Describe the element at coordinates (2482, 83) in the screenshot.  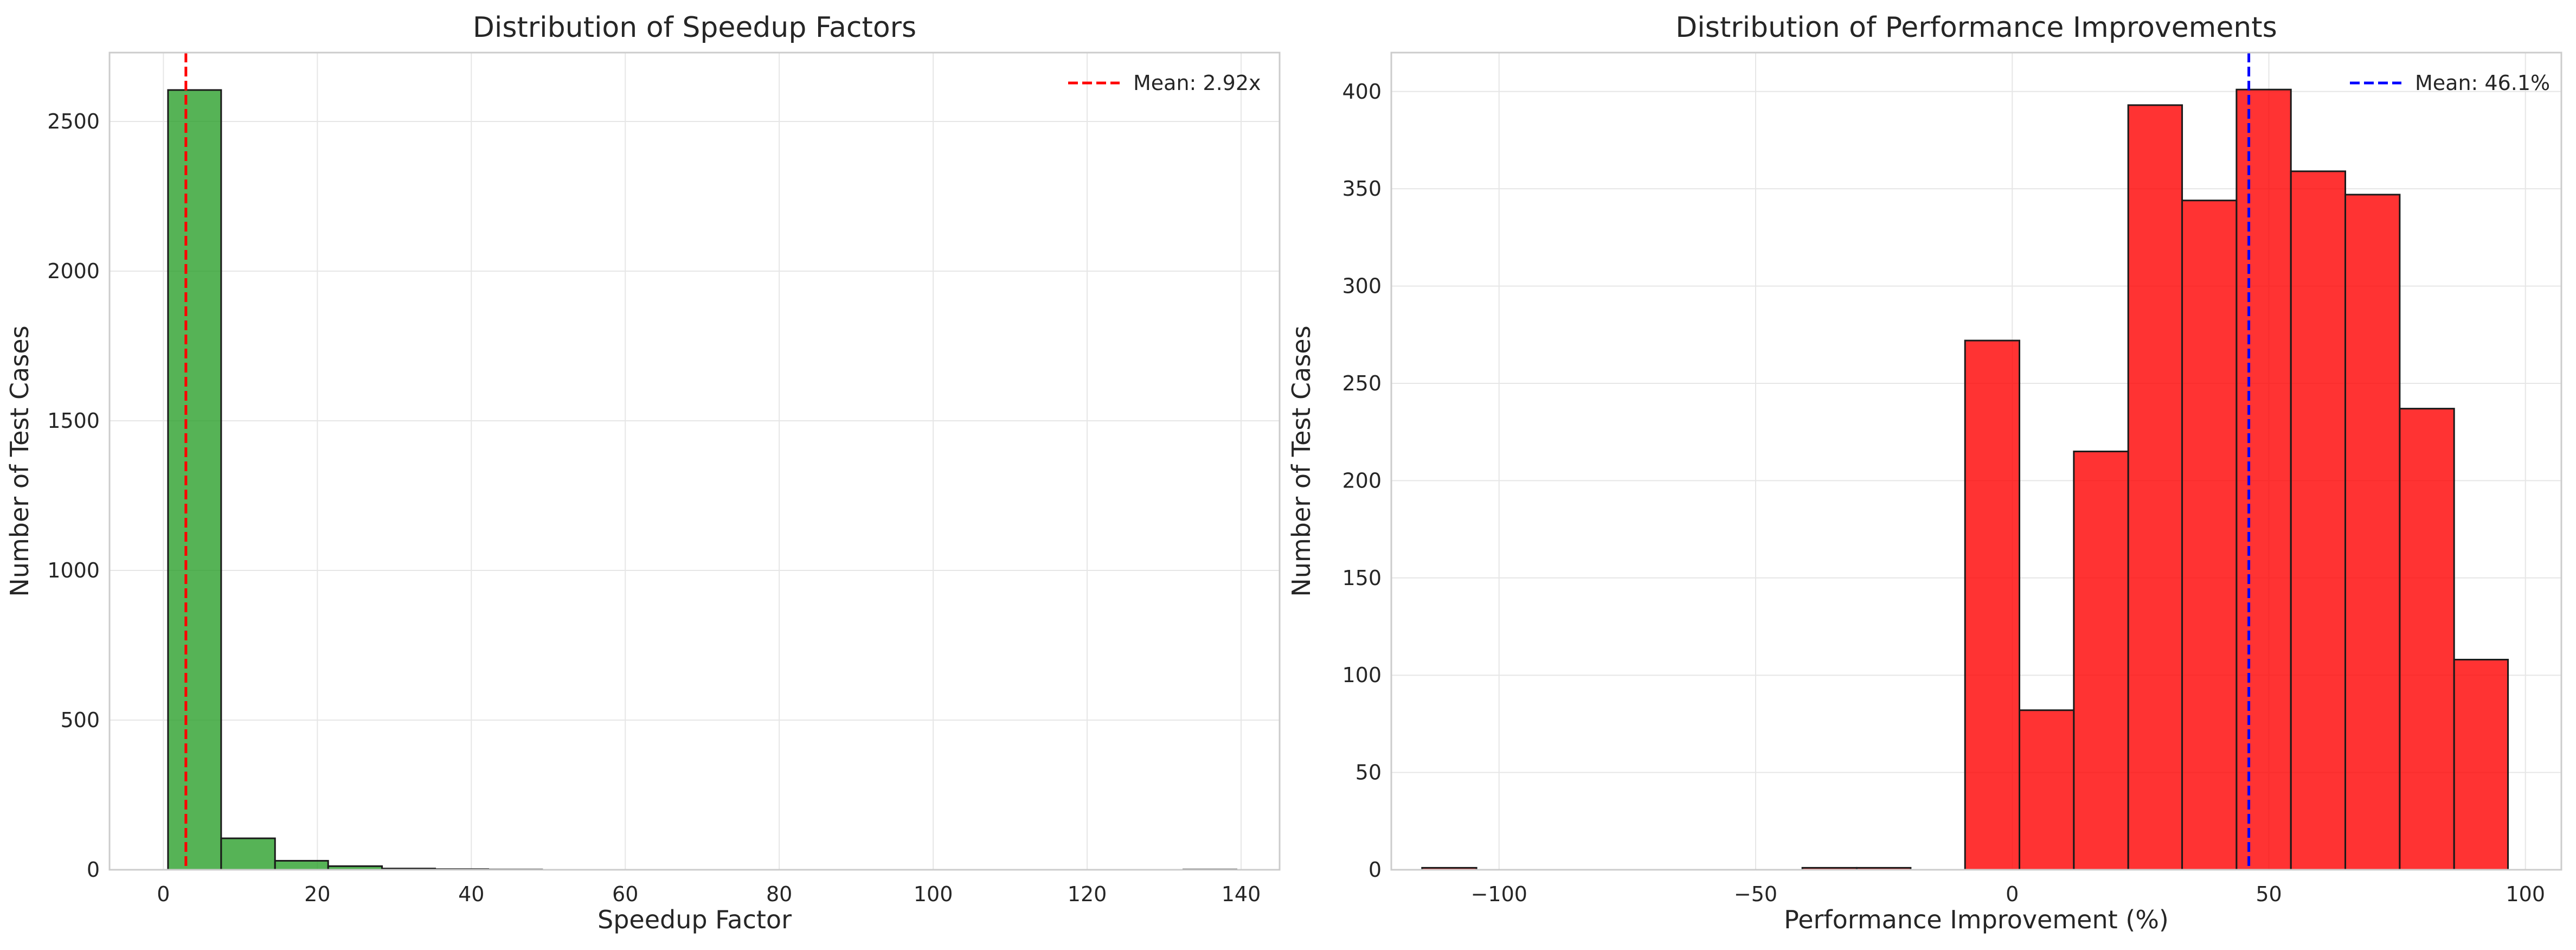
I see `legend-label-mean: Mean: 46.1%` at that location.